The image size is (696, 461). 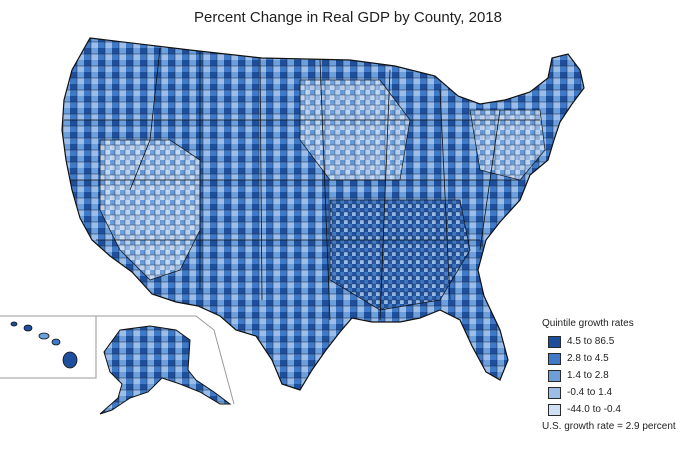 What do you see at coordinates (609, 426) in the screenshot?
I see `us-growth-rate-note: U.S. growth rate = 2.9 percent` at bounding box center [609, 426].